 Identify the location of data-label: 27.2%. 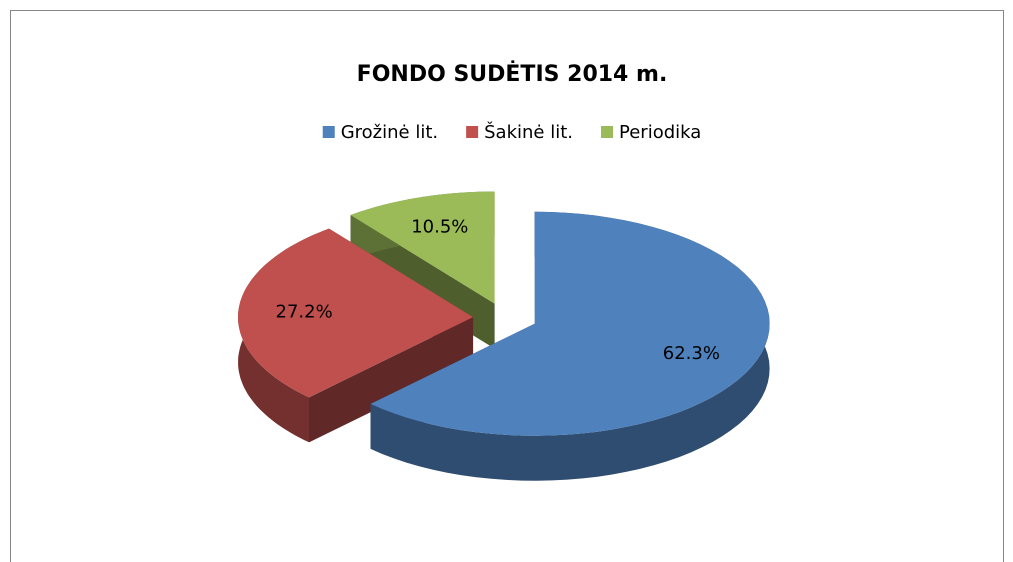
(304, 312).